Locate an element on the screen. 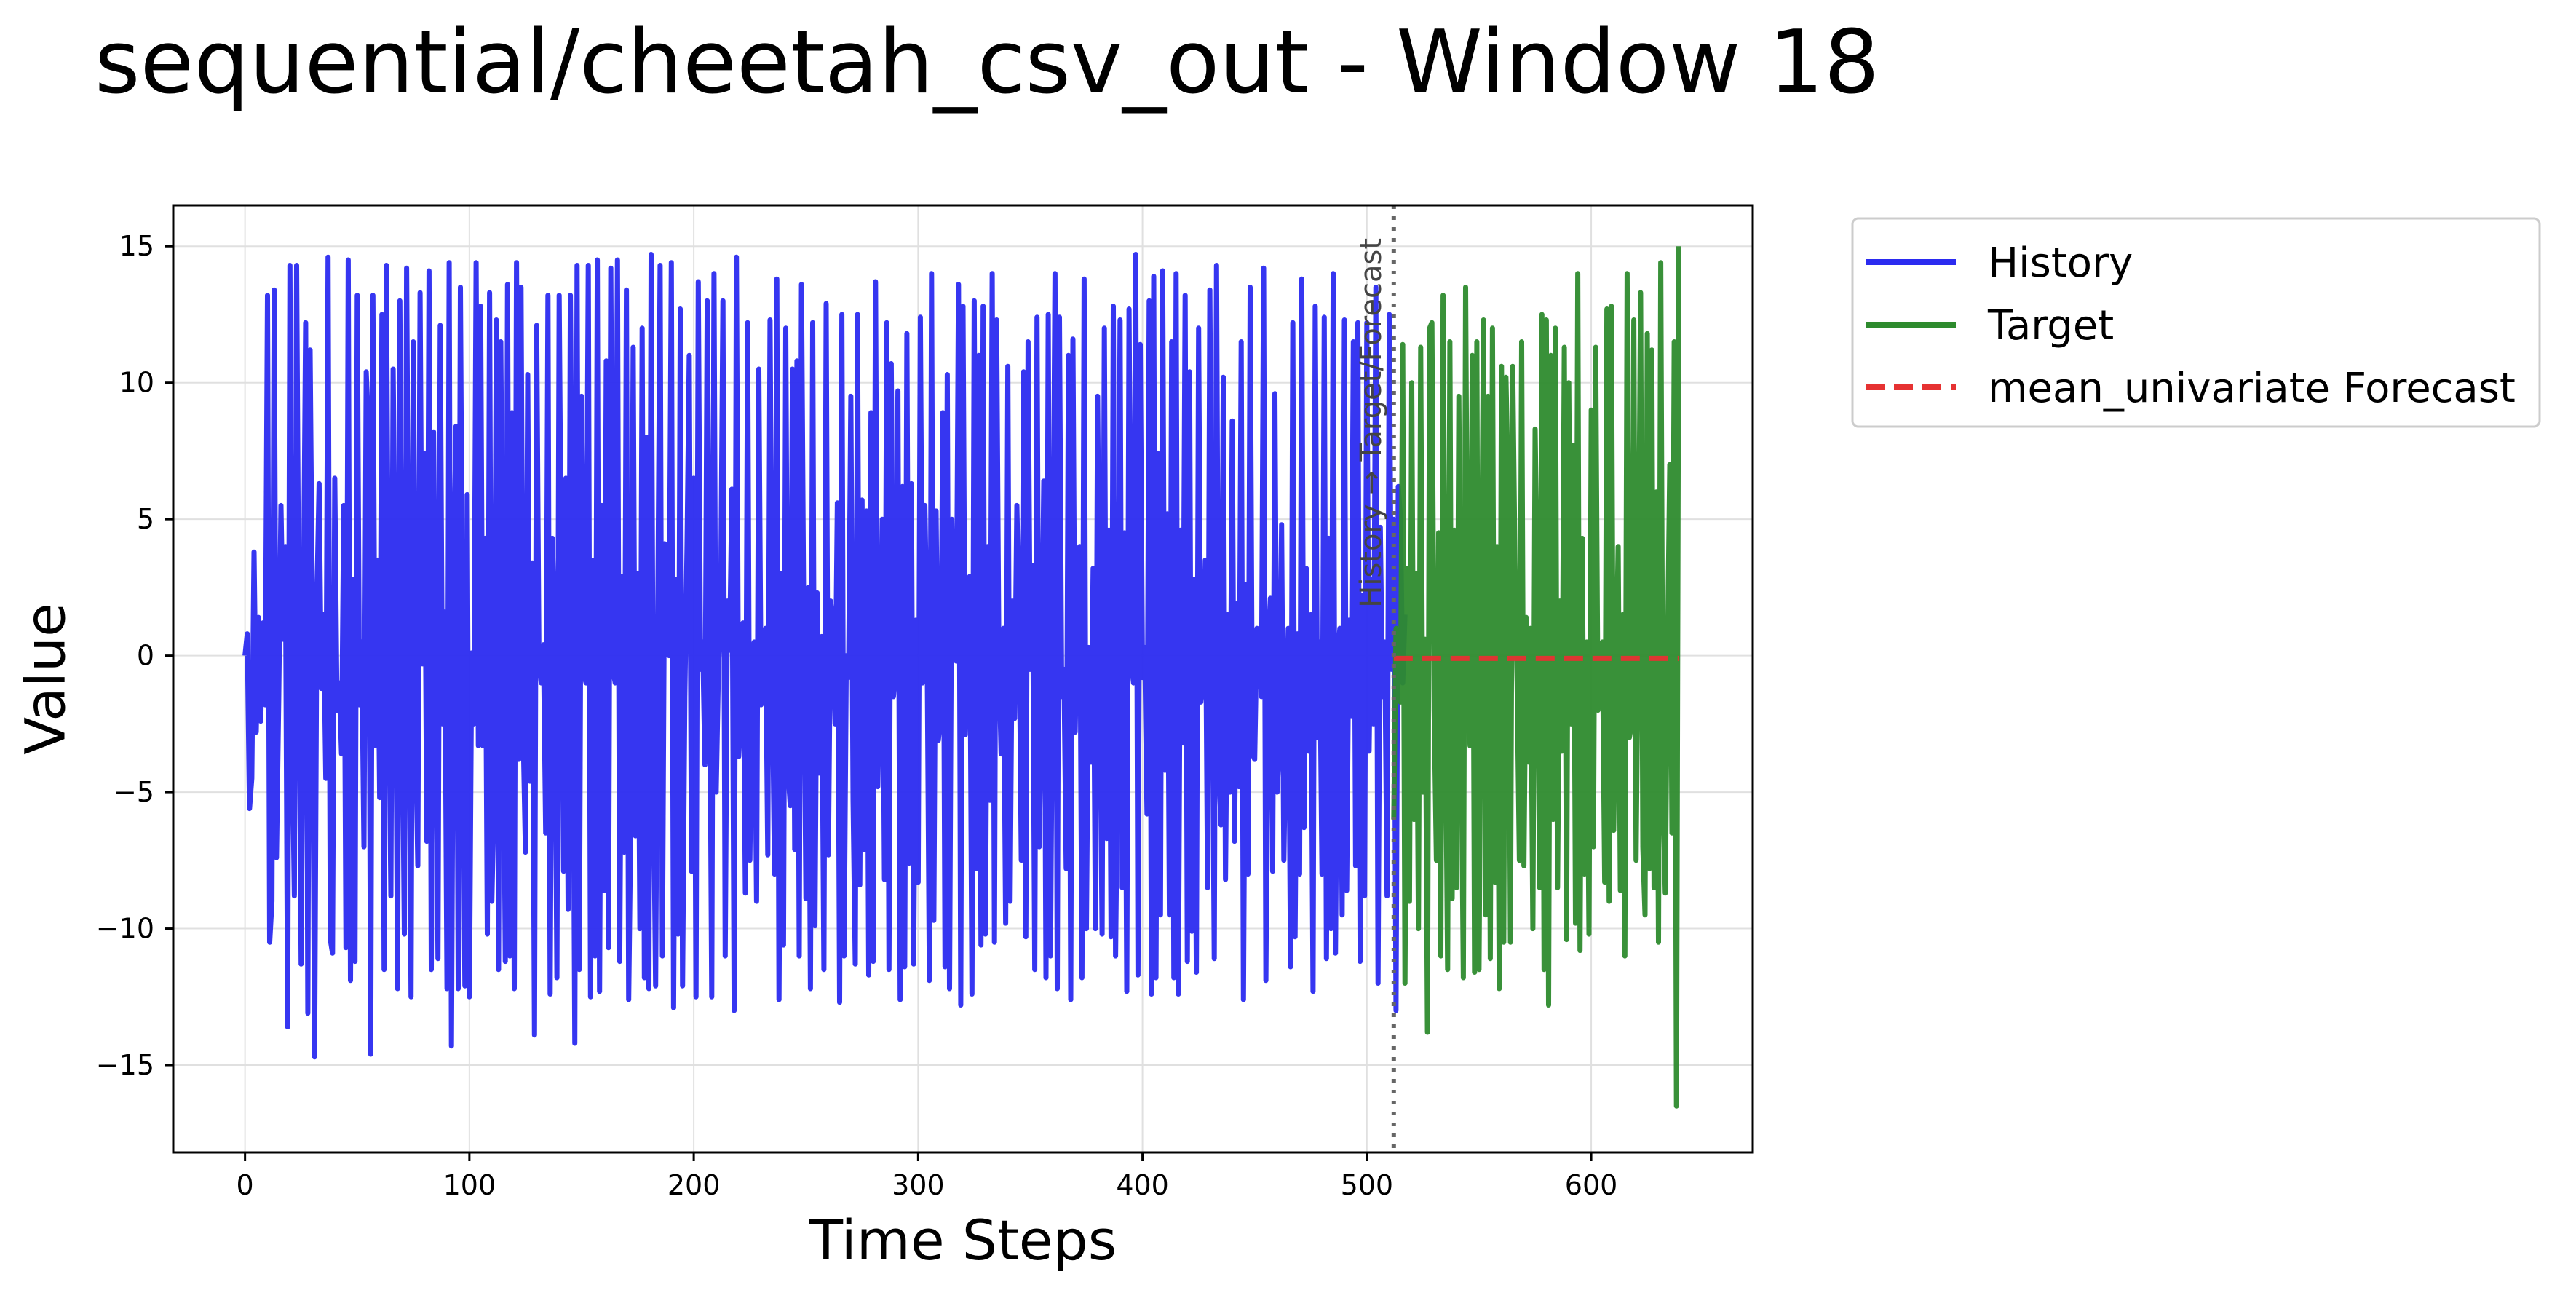  legend-box is located at coordinates (2196, 322).